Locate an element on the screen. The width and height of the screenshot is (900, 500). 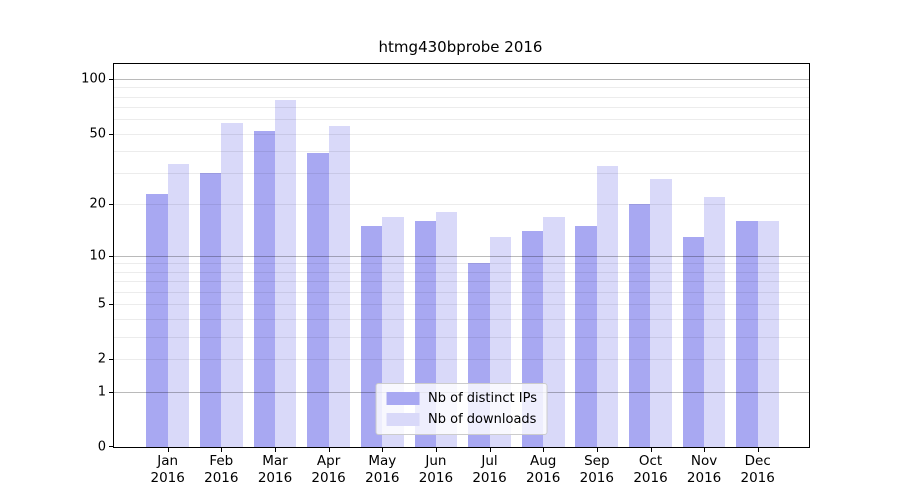
legend-row-downloads: Nb of downloads is located at coordinates (461, 419).